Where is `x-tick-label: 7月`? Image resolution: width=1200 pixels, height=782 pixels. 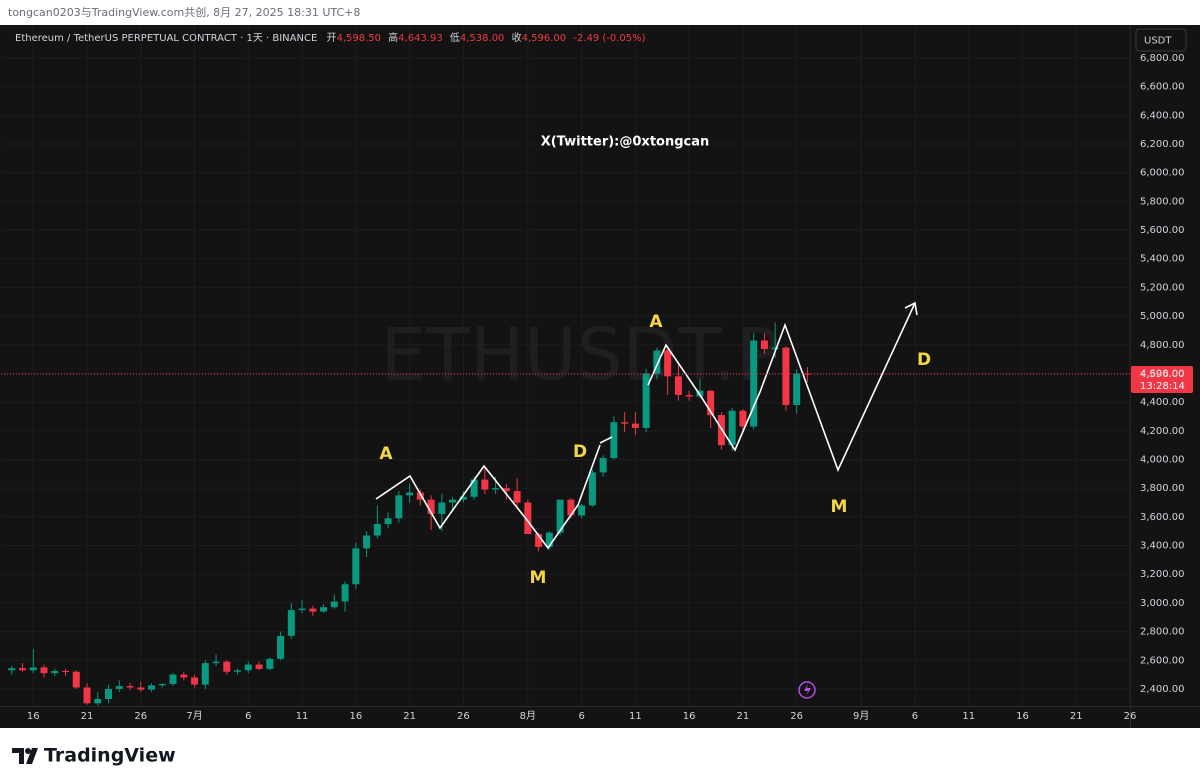
x-tick-label: 7月 is located at coordinates (194, 716).